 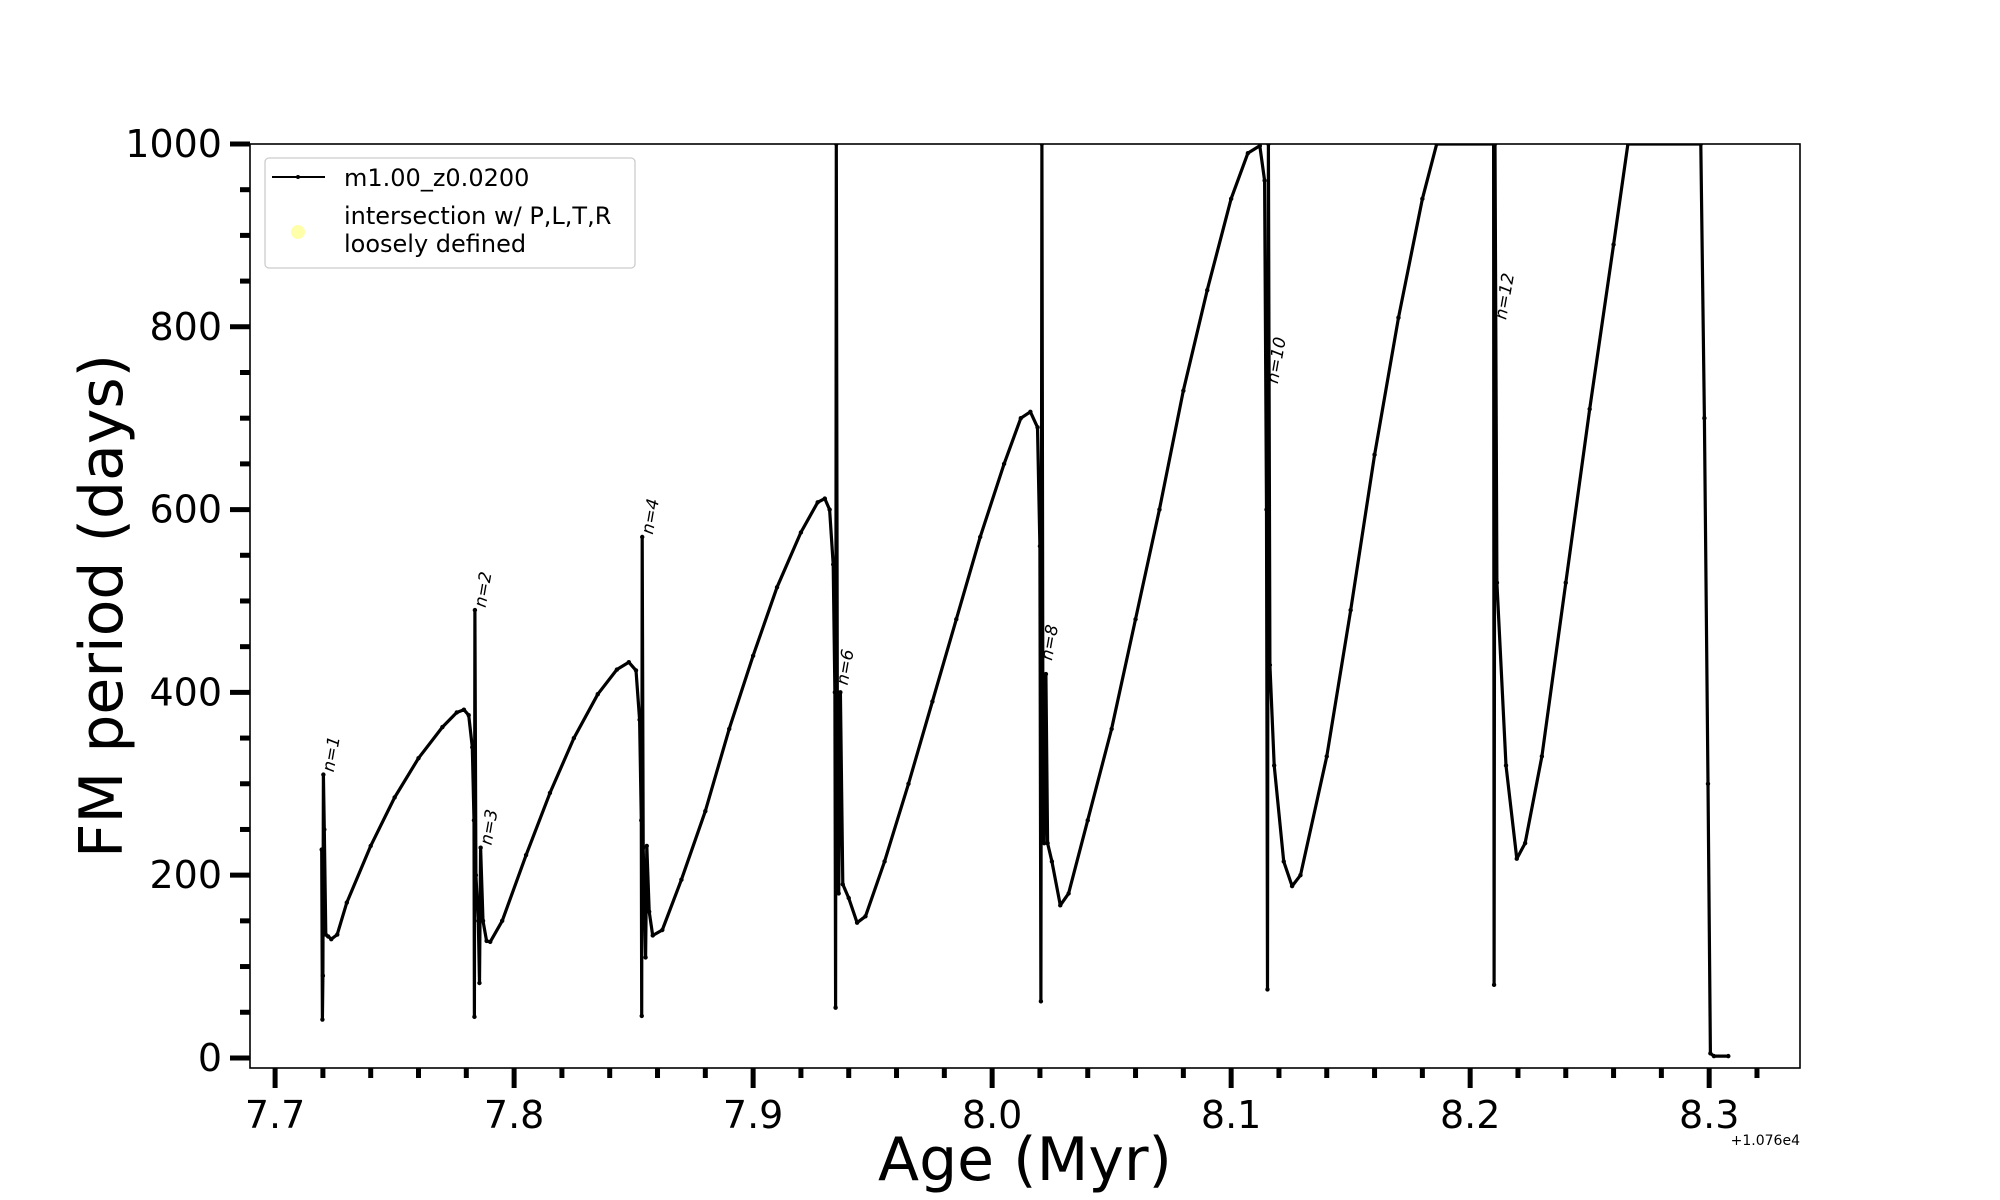 I want to click on legend-circle-marker, so click(x=298, y=232).